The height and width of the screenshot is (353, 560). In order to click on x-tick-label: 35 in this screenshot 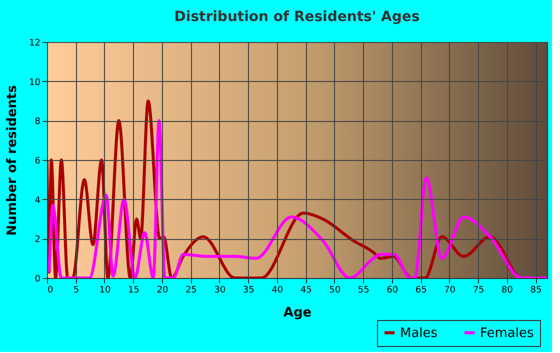, I will do `click(248, 291)`.